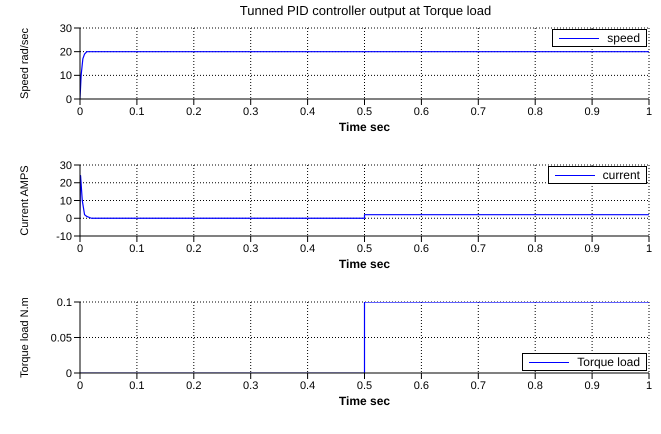 The height and width of the screenshot is (434, 661). I want to click on y-axis-title: Torque load N.m, so click(24, 337).